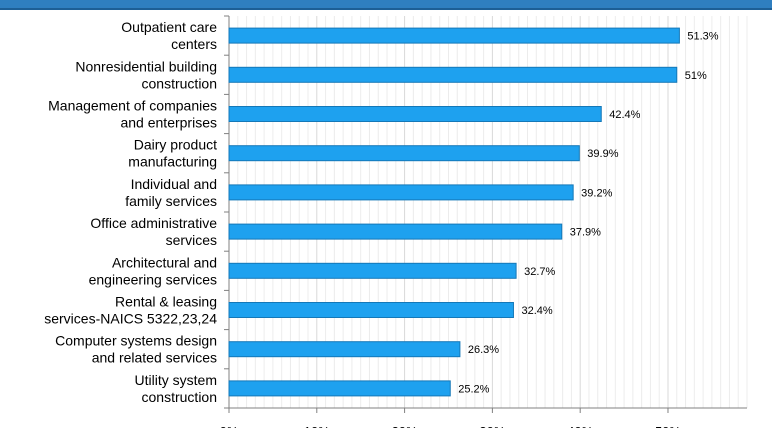 The image size is (772, 428). I want to click on x-tick-label: 50%, so click(668, 426).